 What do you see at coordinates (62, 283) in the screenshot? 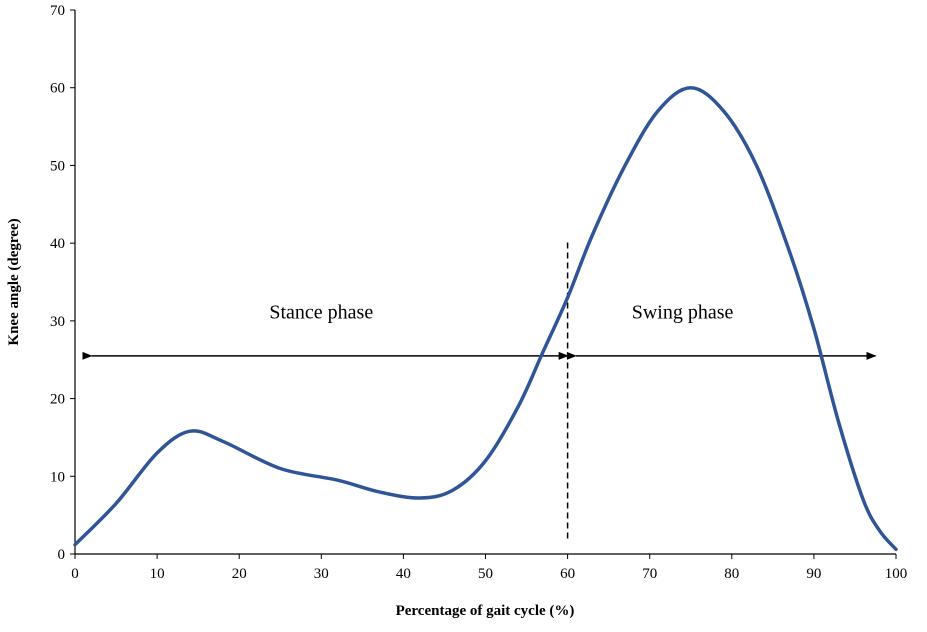
I see `y-axis-ticks: 0 10 20 30 40 50 60 70` at bounding box center [62, 283].